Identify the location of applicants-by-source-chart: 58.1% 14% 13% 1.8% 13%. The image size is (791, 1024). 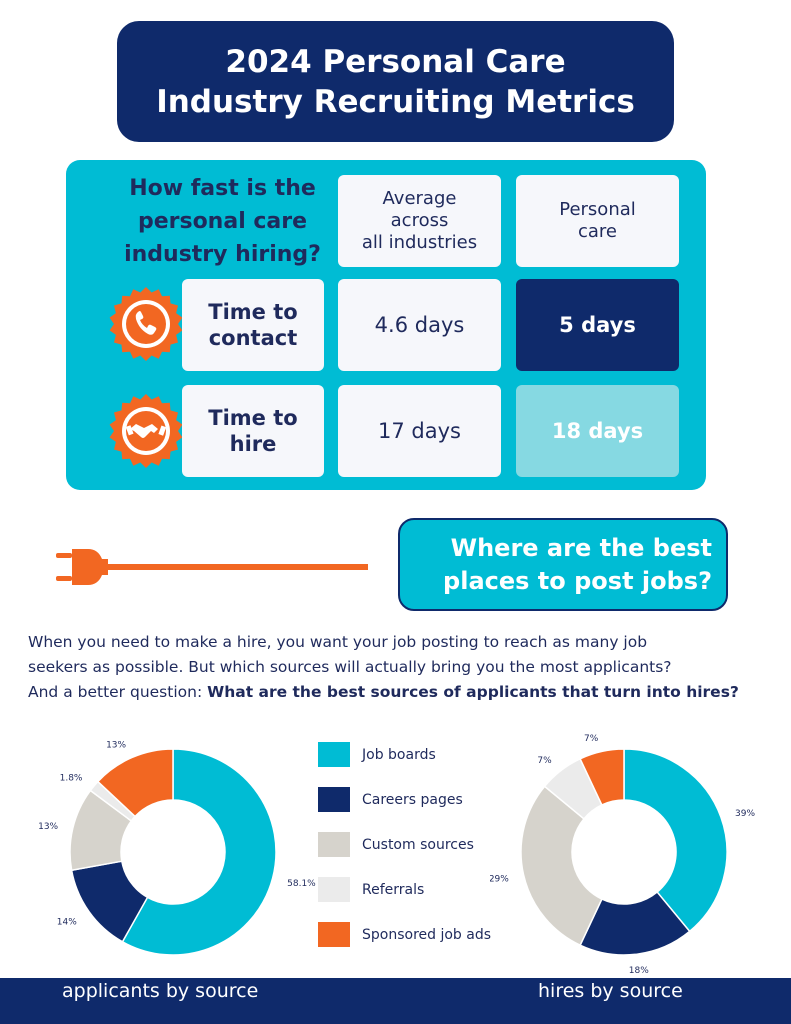
(177, 848).